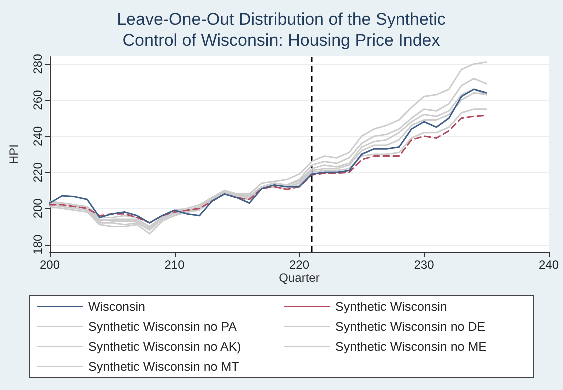  I want to click on y-tick-label: 240, so click(38, 136).